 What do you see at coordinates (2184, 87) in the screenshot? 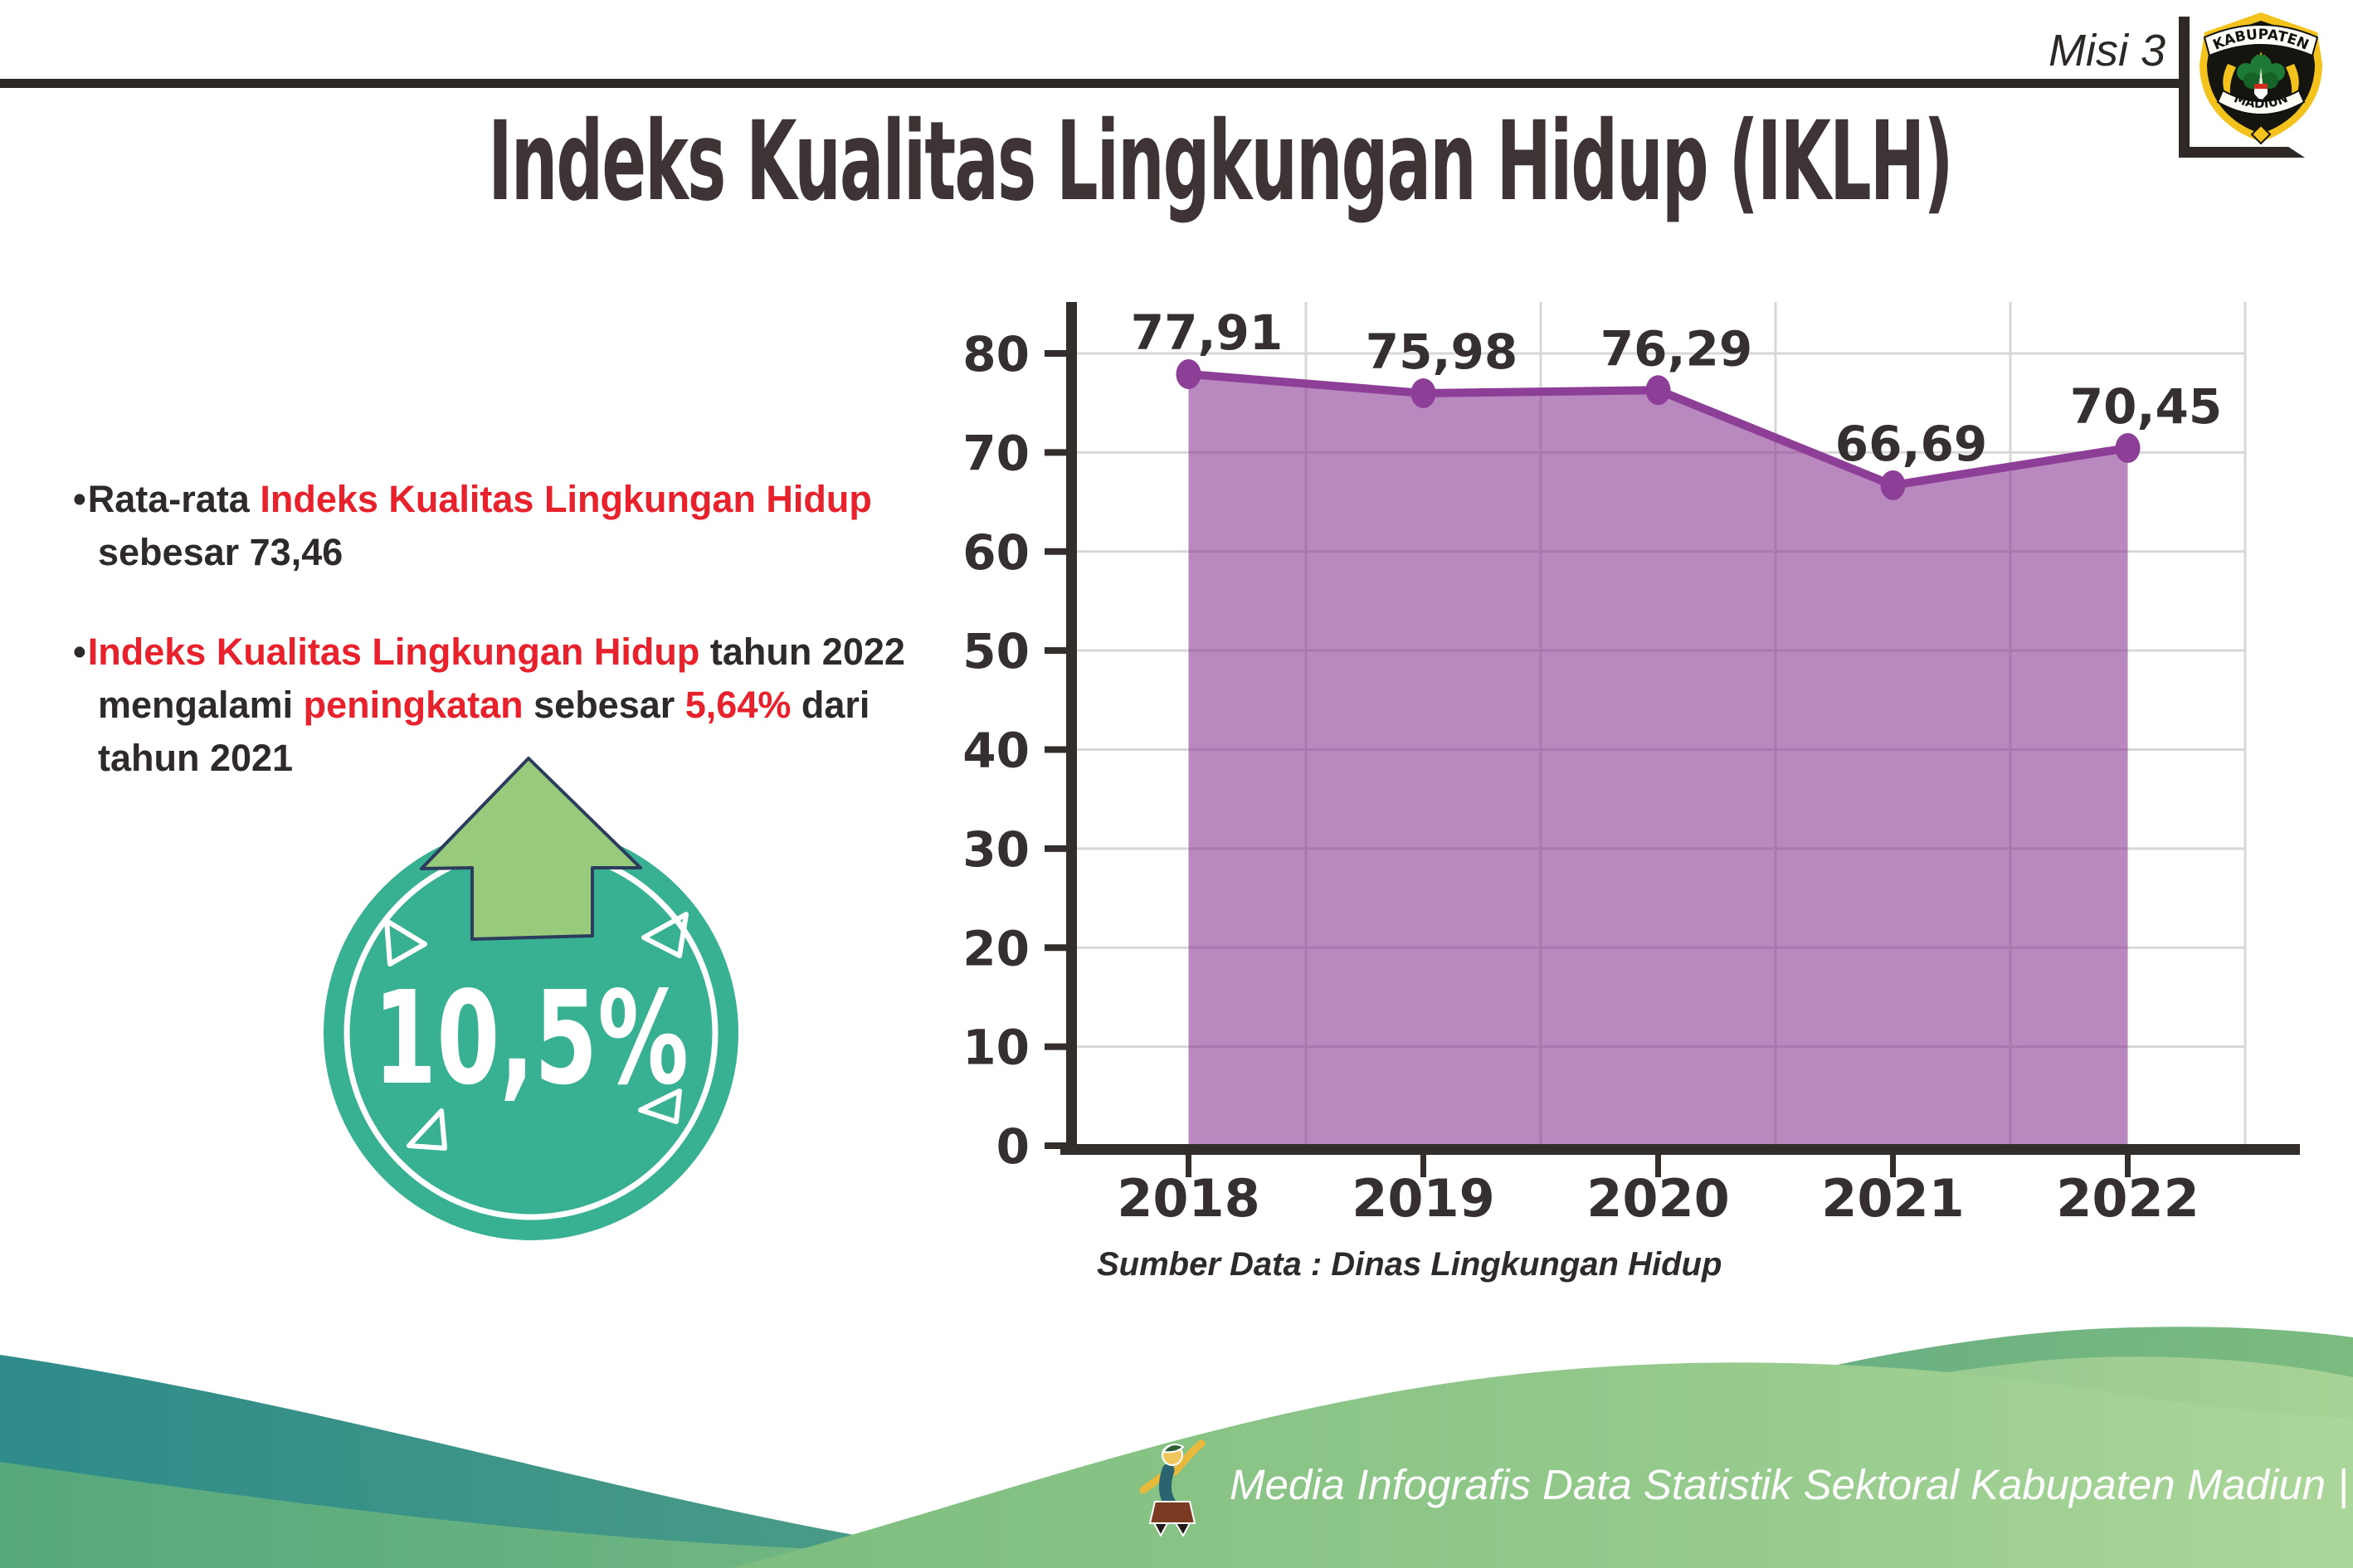
I see `logo-frame-vertical` at bounding box center [2184, 87].